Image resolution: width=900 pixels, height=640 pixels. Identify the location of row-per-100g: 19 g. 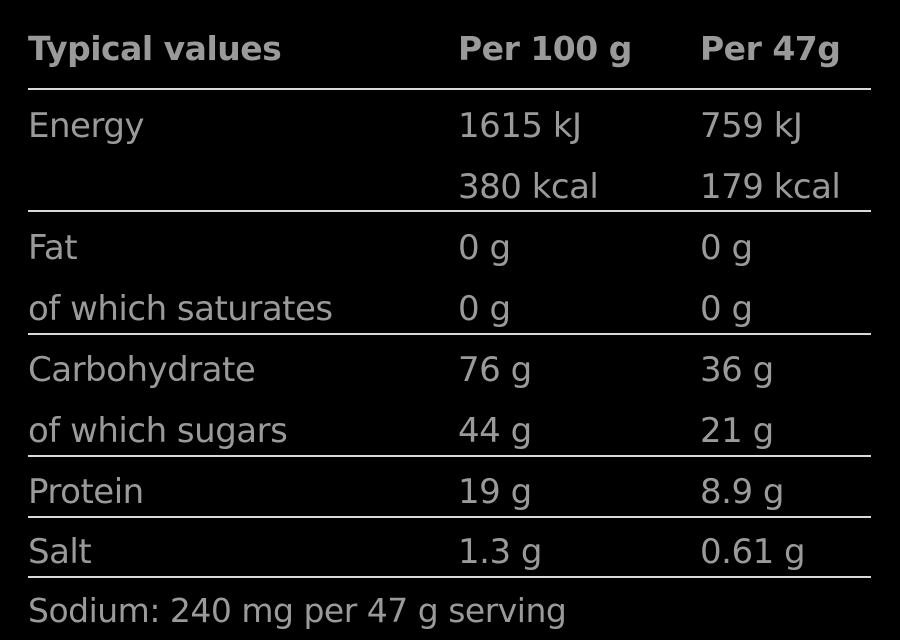
(495, 492).